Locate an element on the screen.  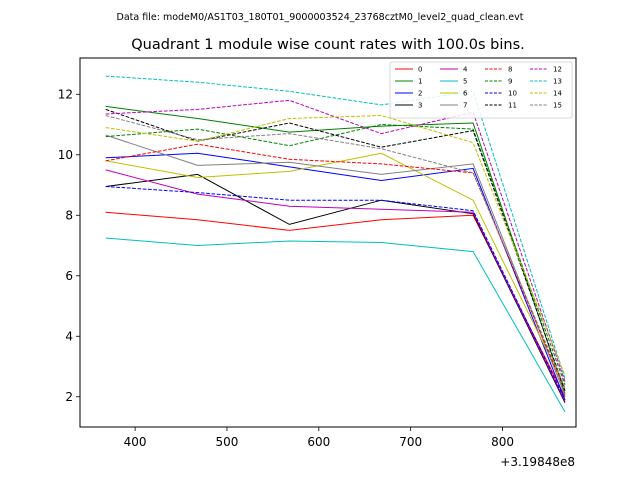
x-tick-label-800: 800 is located at coordinates (502, 442).